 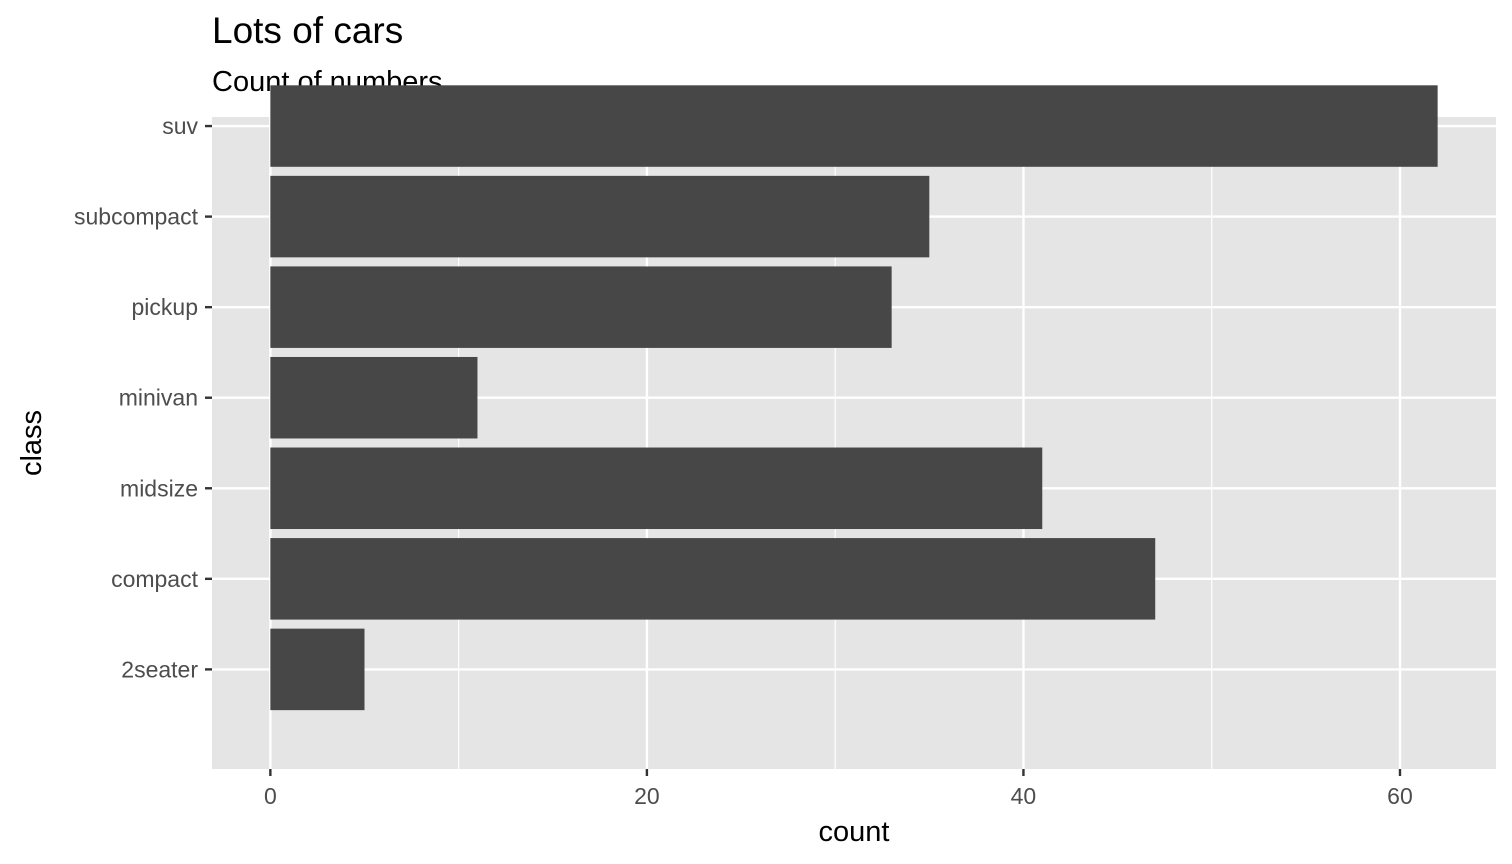 What do you see at coordinates (1024, 796) in the screenshot?
I see `x-tick-label: 40` at bounding box center [1024, 796].